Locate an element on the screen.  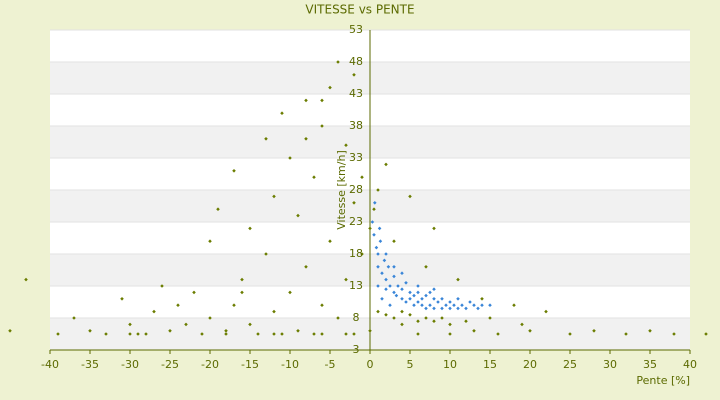
x-tick-label: -35 is located at coordinates (90, 364).